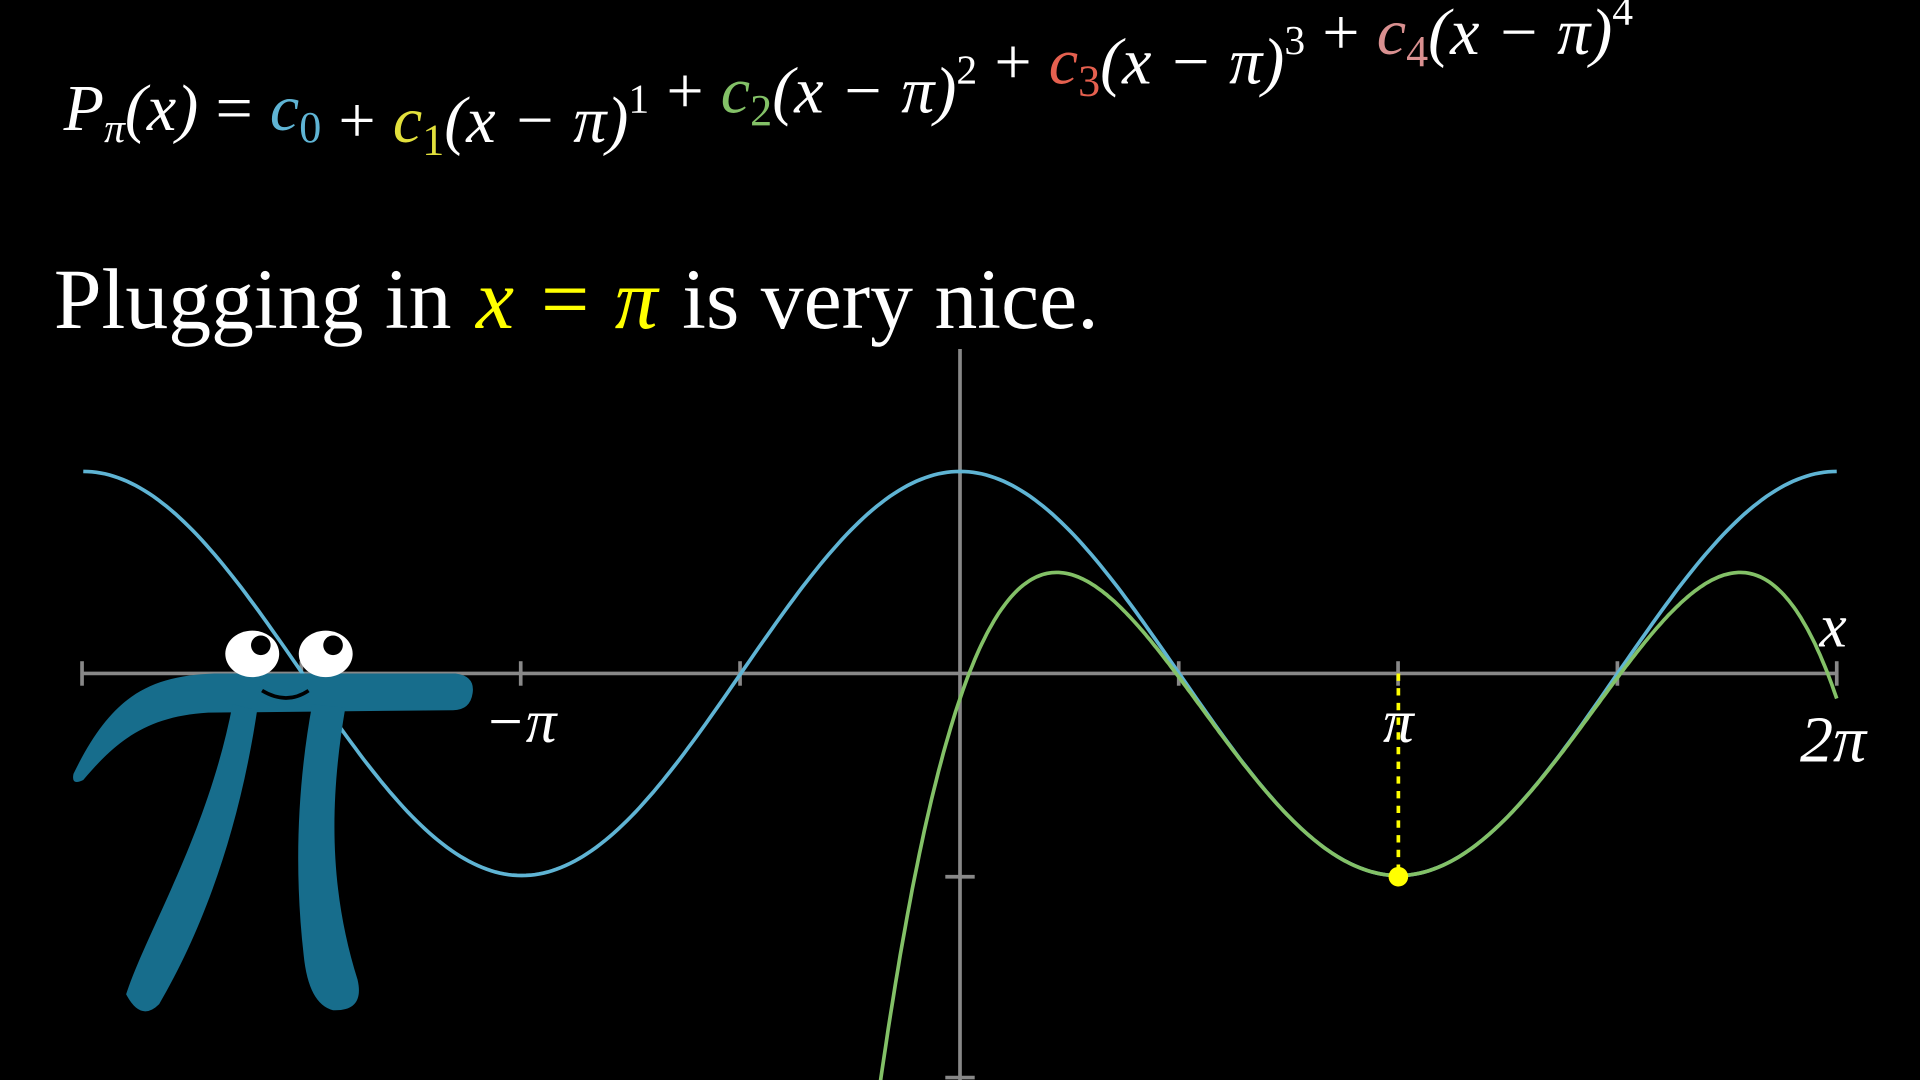  I want to click on mouth, so click(285, 694).